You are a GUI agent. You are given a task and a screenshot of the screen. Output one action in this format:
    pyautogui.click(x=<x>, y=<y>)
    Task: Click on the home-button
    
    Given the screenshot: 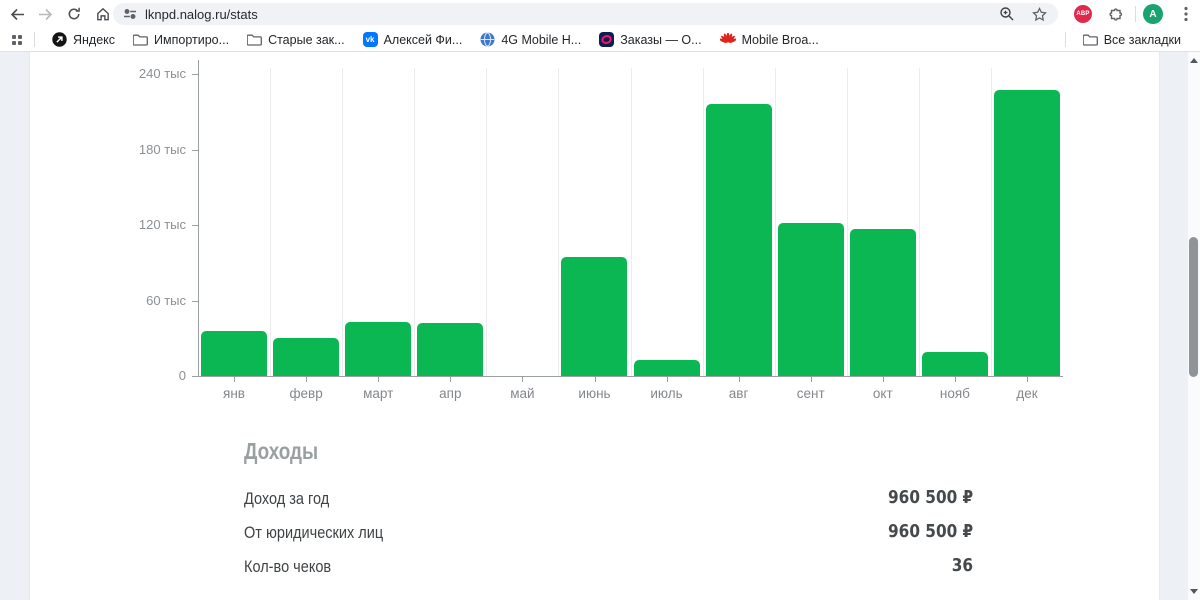 What is the action you would take?
    pyautogui.click(x=103, y=14)
    